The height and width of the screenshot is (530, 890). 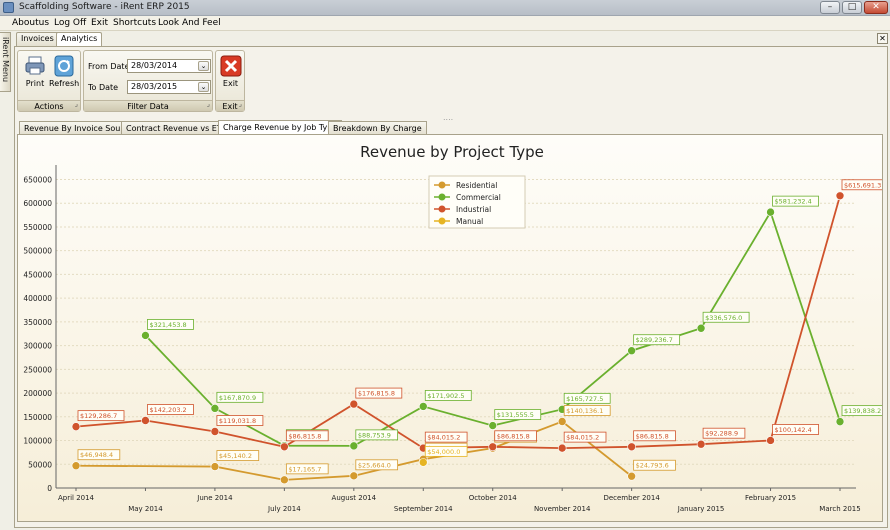 What do you see at coordinates (654, 340) in the screenshot?
I see `data-label-text: $289,236.7` at bounding box center [654, 340].